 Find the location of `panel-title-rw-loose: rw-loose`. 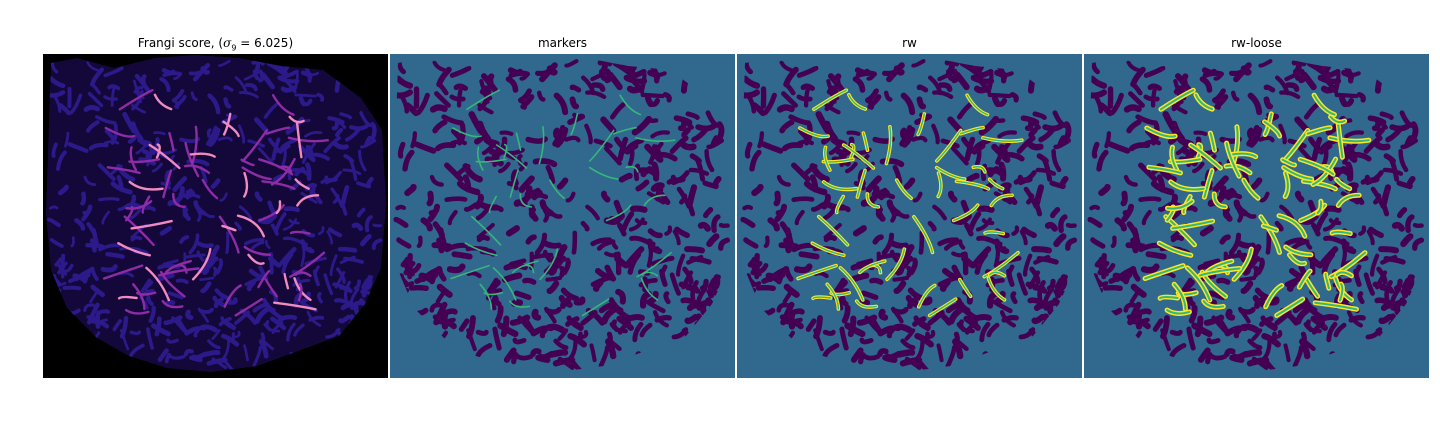

panel-title-rw-loose: rw-loose is located at coordinates (1256, 43).